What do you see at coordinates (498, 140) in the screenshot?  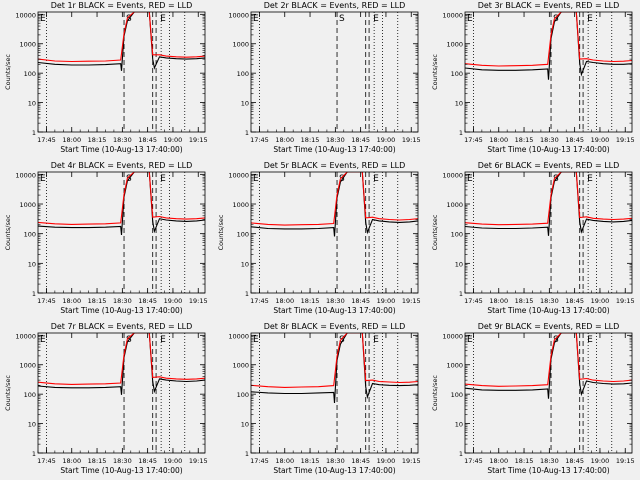 I see `x-tick-label: 18:00` at bounding box center [498, 140].